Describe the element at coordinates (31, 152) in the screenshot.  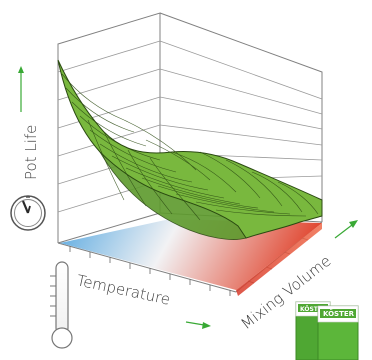
I see `pot-life-label: Pot Life` at that location.